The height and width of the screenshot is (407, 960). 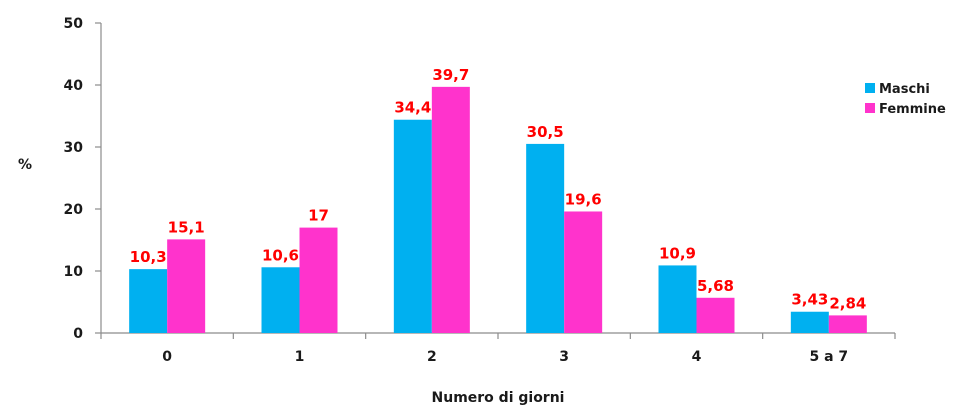 What do you see at coordinates (186, 227) in the screenshot?
I see `data-label-femmine: 15,1` at bounding box center [186, 227].